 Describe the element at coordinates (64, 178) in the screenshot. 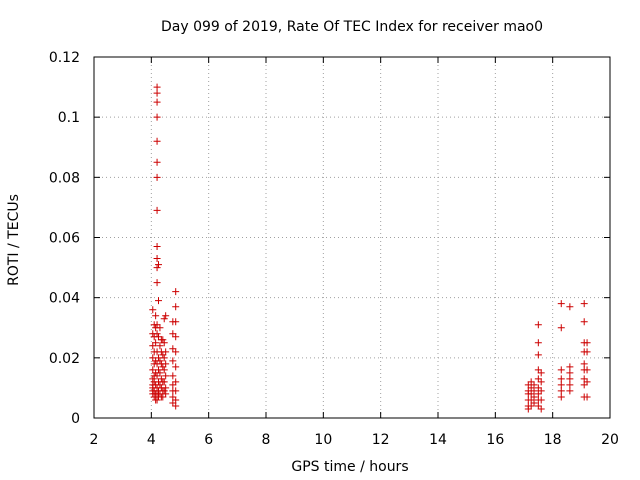

I see `y-tick-label: 0.08` at that location.